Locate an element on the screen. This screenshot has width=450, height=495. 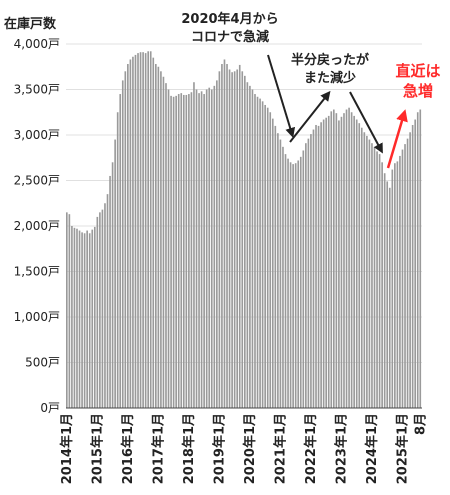
annotation-recent-line1: 直近は is located at coordinates (417, 71).